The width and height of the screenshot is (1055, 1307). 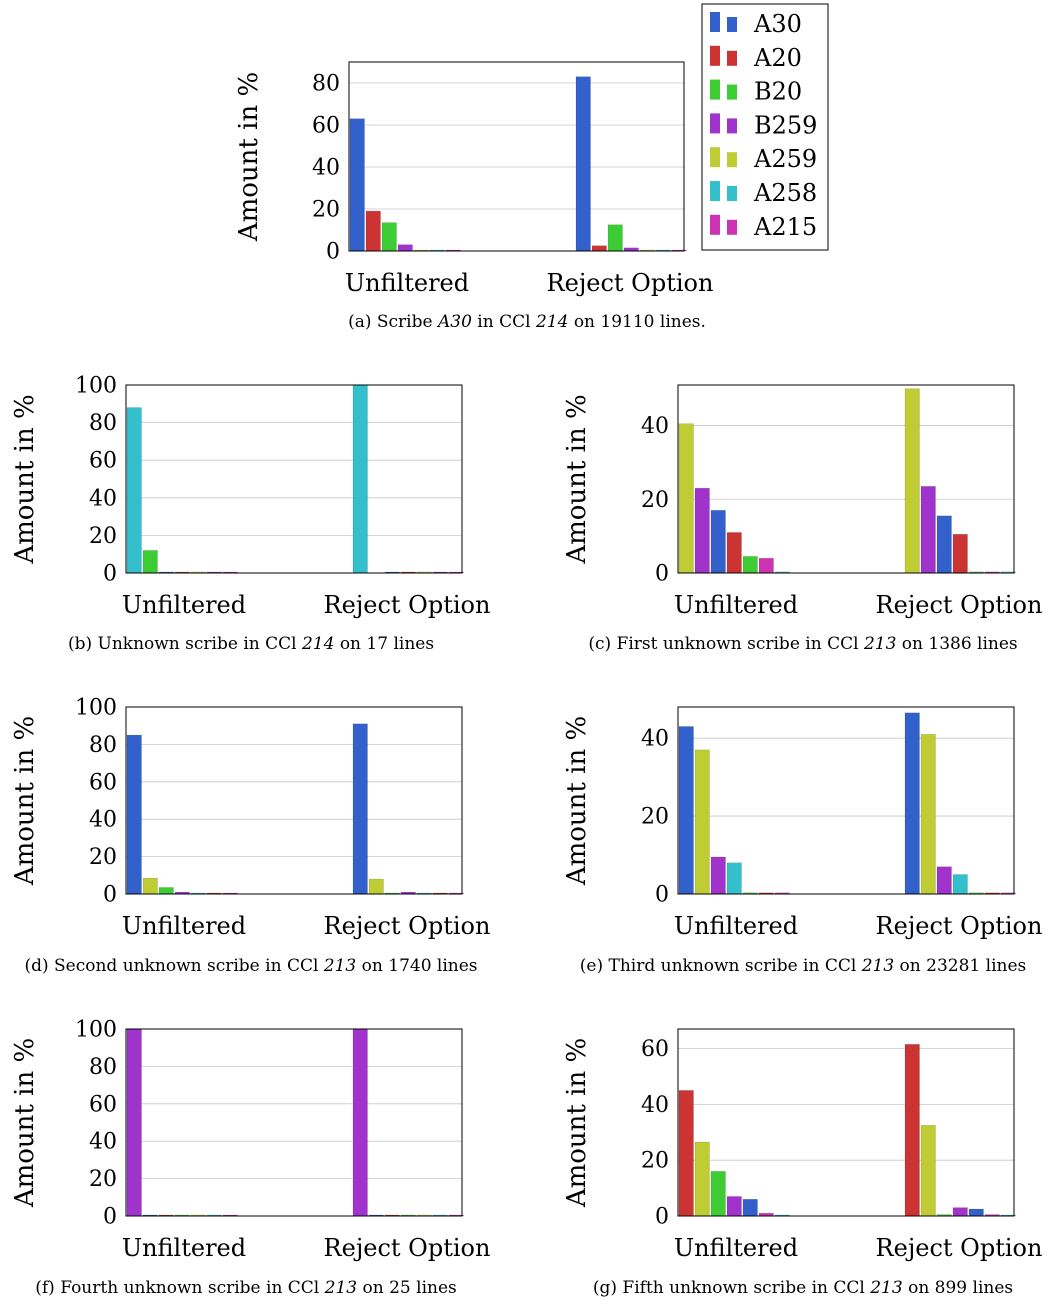 I want to click on caption-part: A30, so click(x=454, y=322).